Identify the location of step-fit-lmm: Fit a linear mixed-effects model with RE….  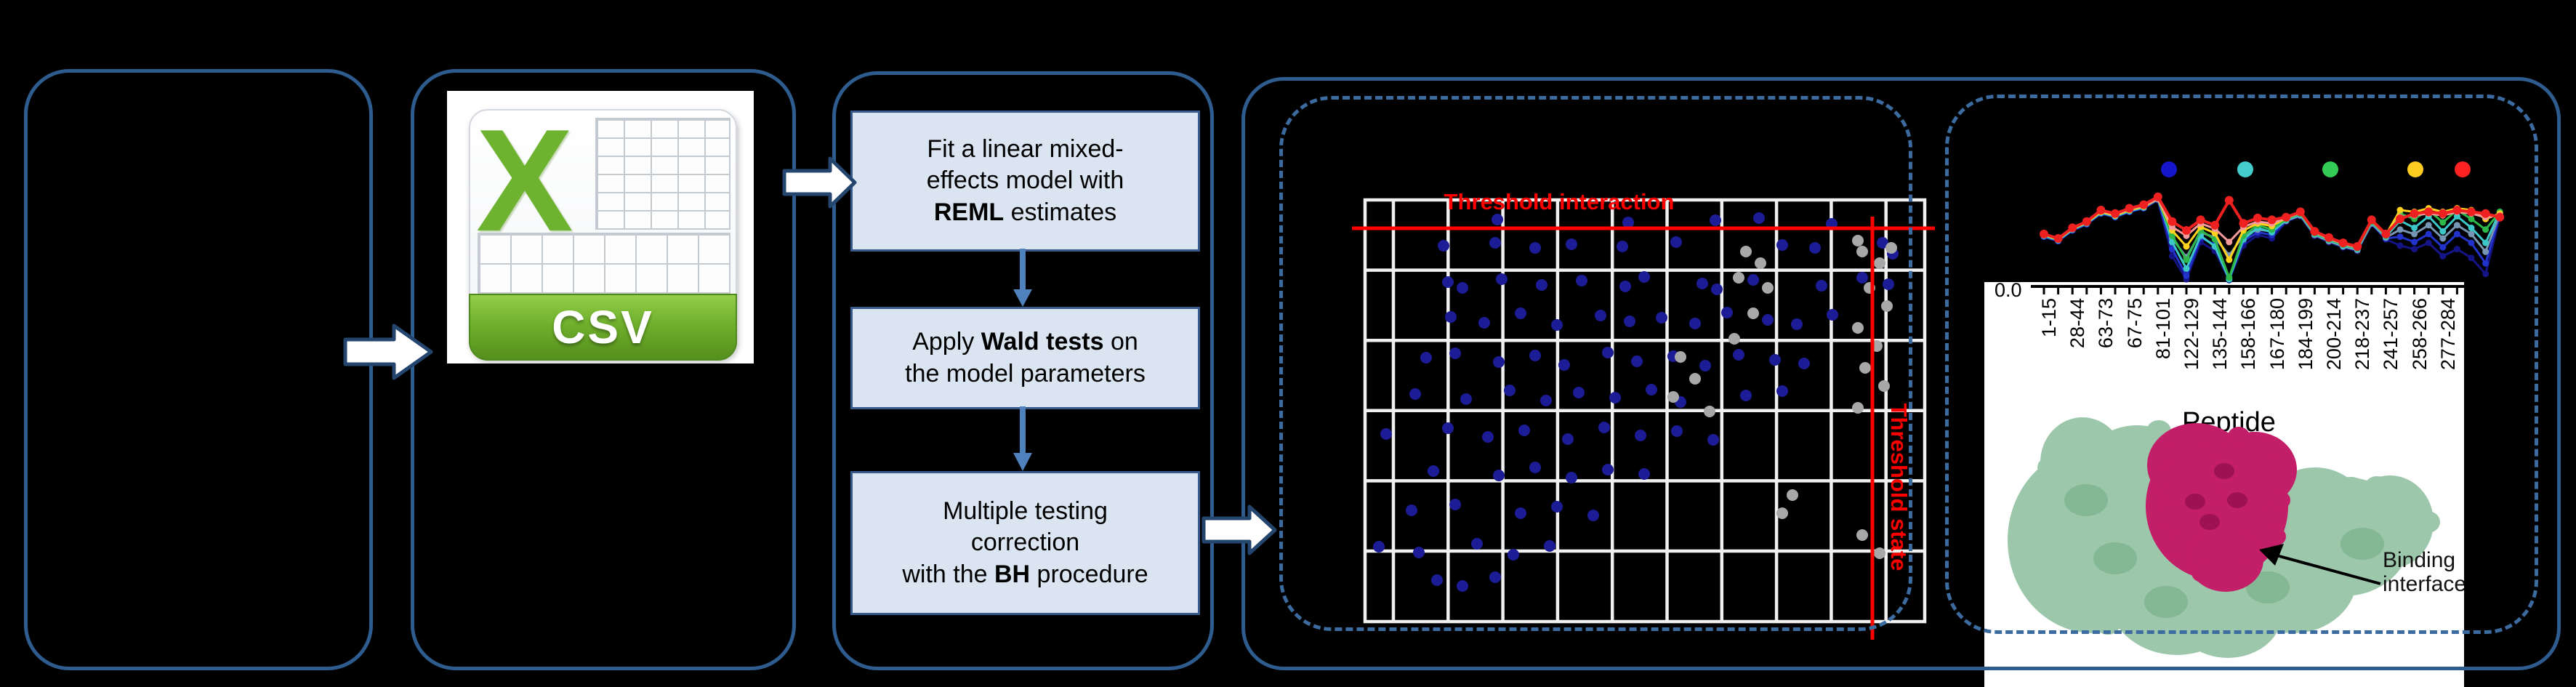
(1025, 181).